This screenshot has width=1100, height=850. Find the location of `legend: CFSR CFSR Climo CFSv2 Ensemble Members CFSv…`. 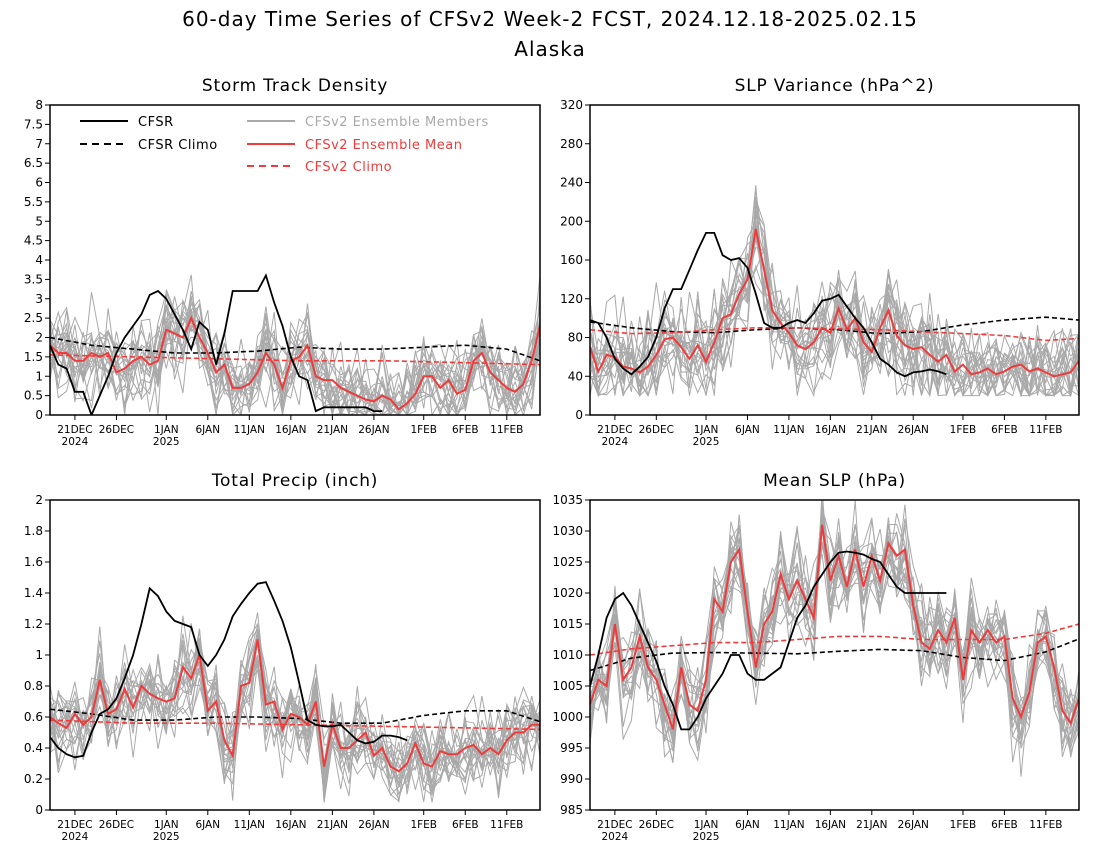

legend: CFSR CFSR Climo CFSv2 Ensemble Members CFSv… is located at coordinates (284, 145).